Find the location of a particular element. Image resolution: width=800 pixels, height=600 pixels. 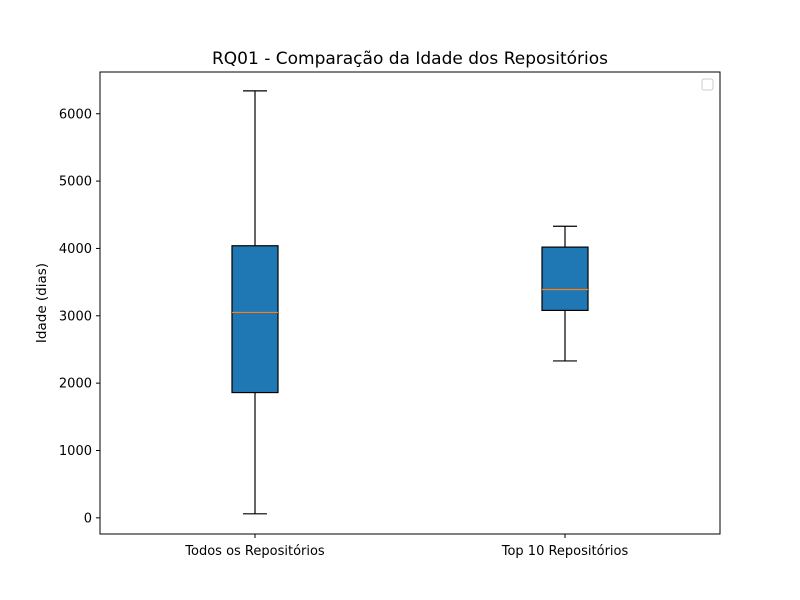

x-tick-label: Todos os Repositórios is located at coordinates (254, 551).